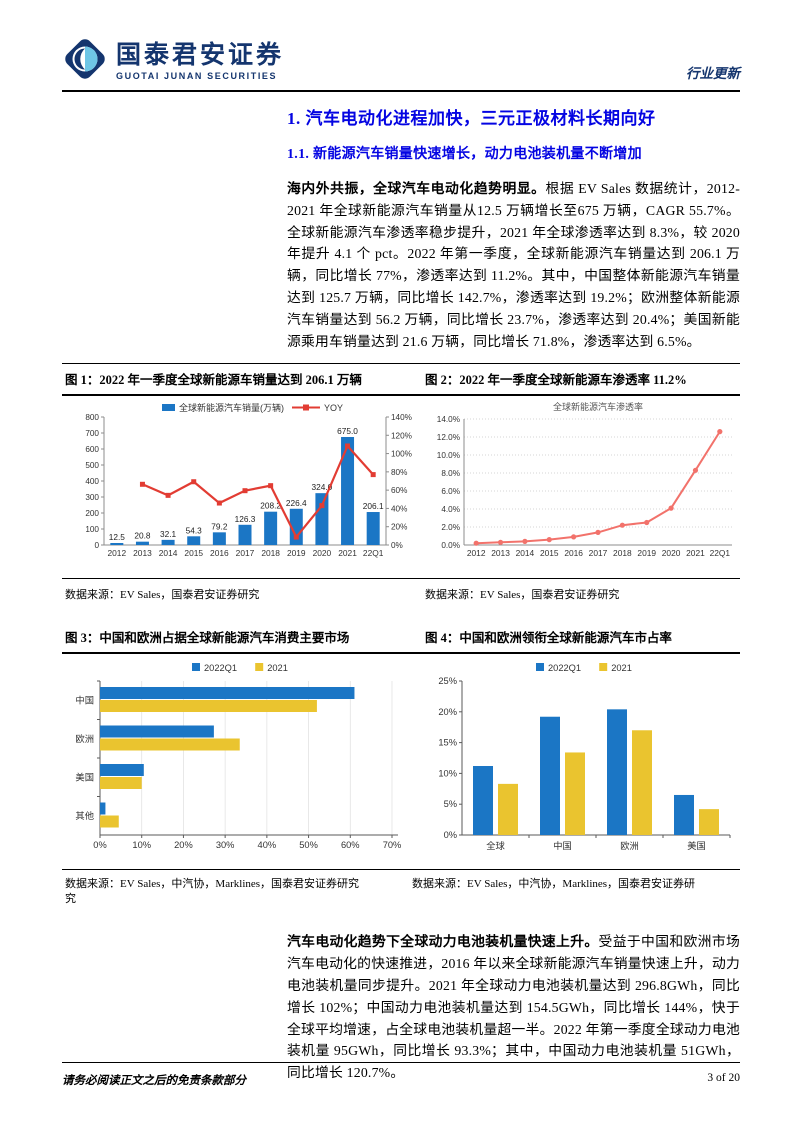 This screenshot has height=1122, width=793. Describe the element at coordinates (333, 408) in the screenshot. I see `svg-text: YOY` at that location.